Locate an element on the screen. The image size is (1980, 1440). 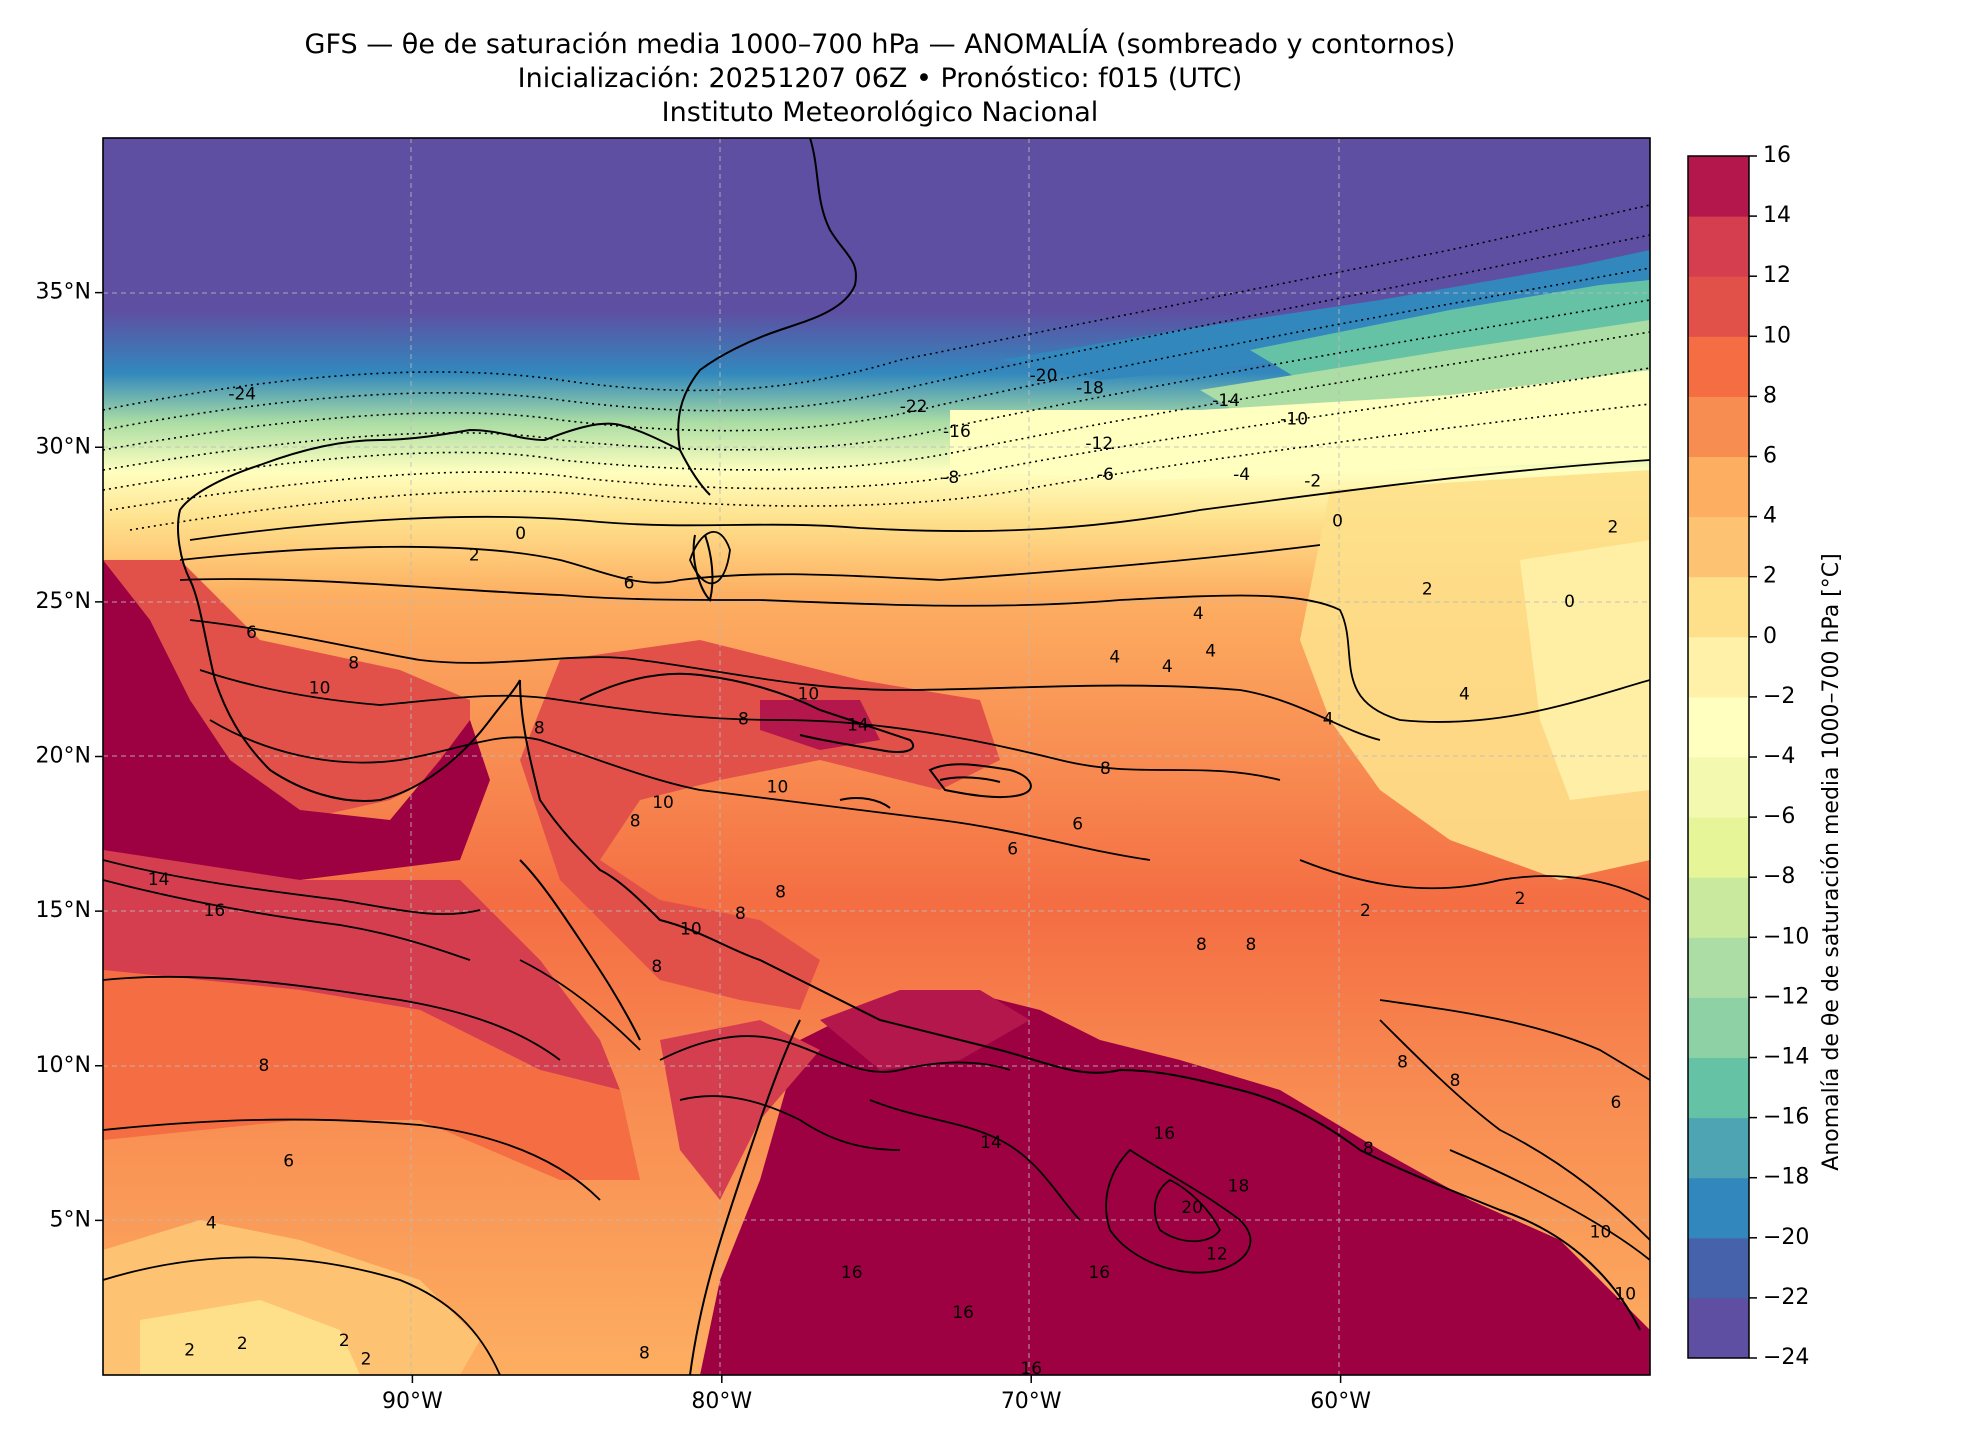
lat-tick-label: 25°N is located at coordinates (63, 601).